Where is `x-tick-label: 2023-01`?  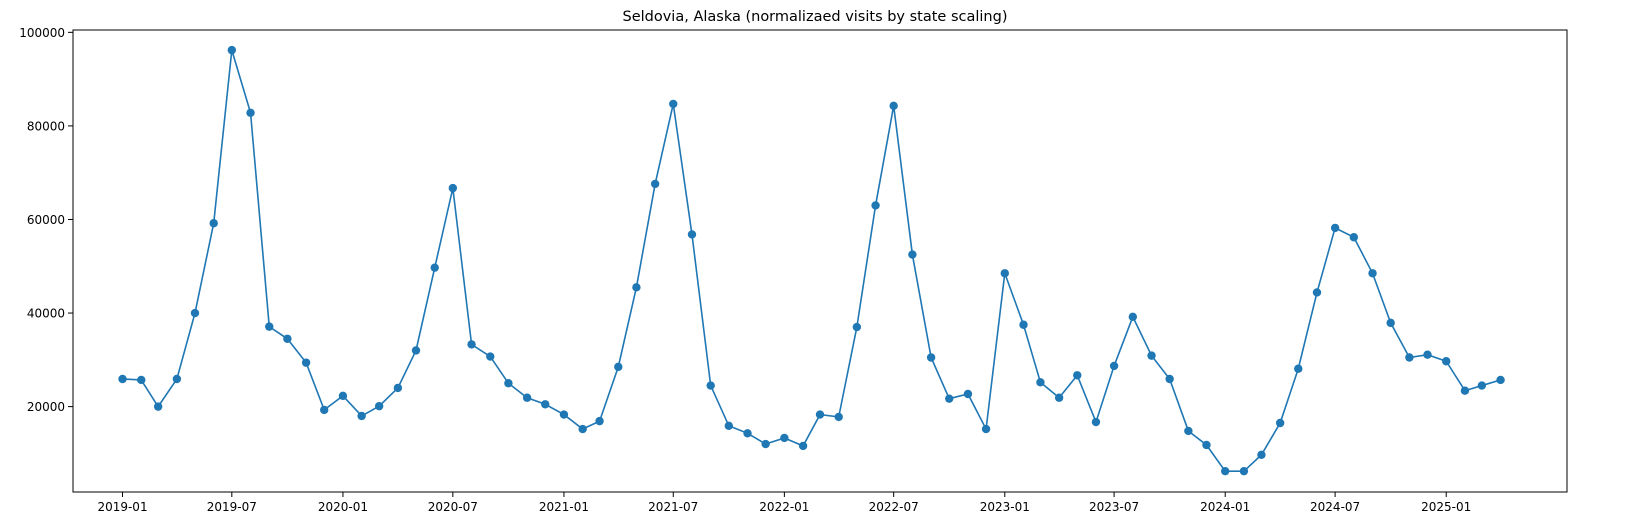 x-tick-label: 2023-01 is located at coordinates (1005, 507).